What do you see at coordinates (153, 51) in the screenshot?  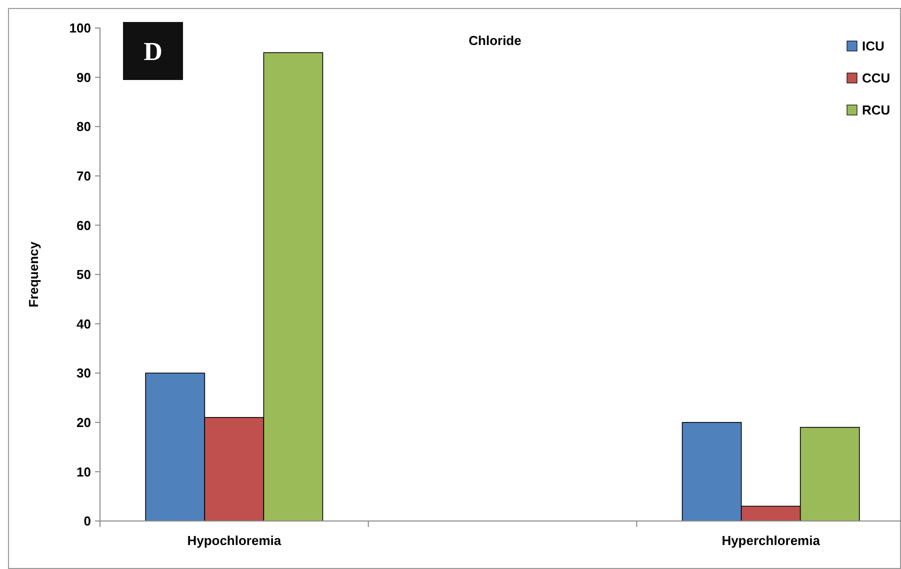 I see `annotation: D` at bounding box center [153, 51].